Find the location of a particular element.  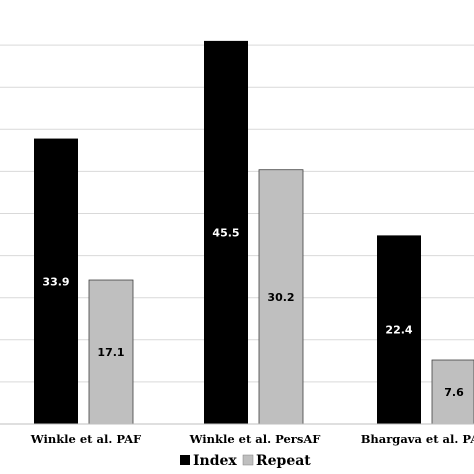

data-label: 22.4 is located at coordinates (398, 330).